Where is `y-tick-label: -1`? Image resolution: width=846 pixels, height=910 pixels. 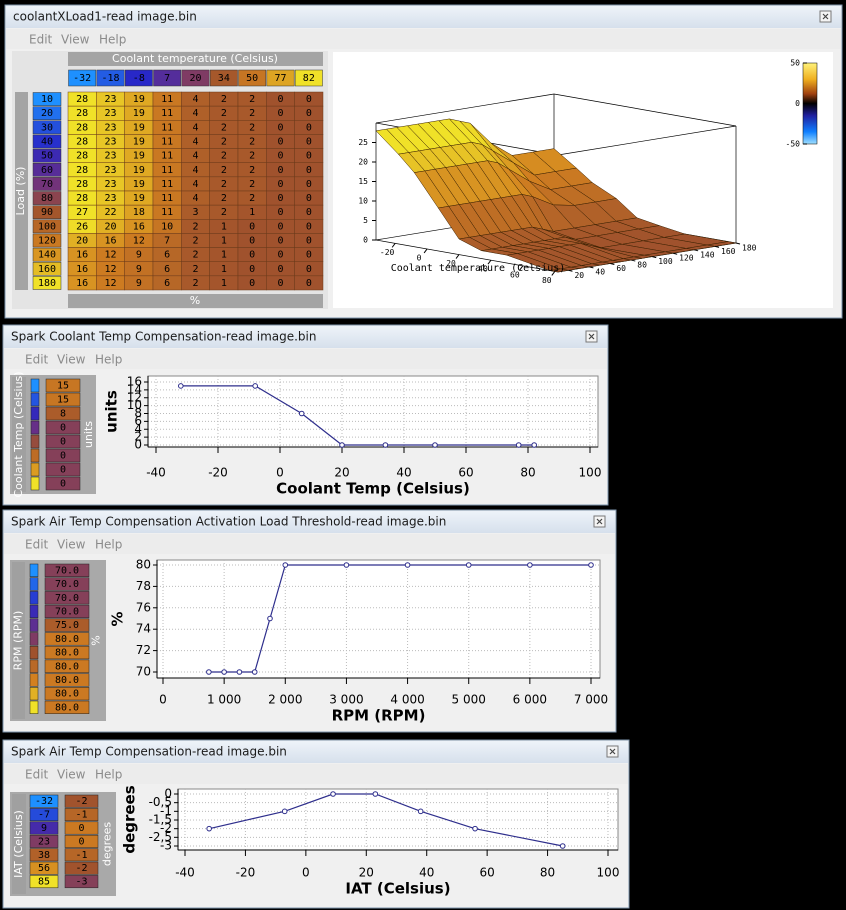 y-tick-label: -1 is located at coordinates (166, 811).